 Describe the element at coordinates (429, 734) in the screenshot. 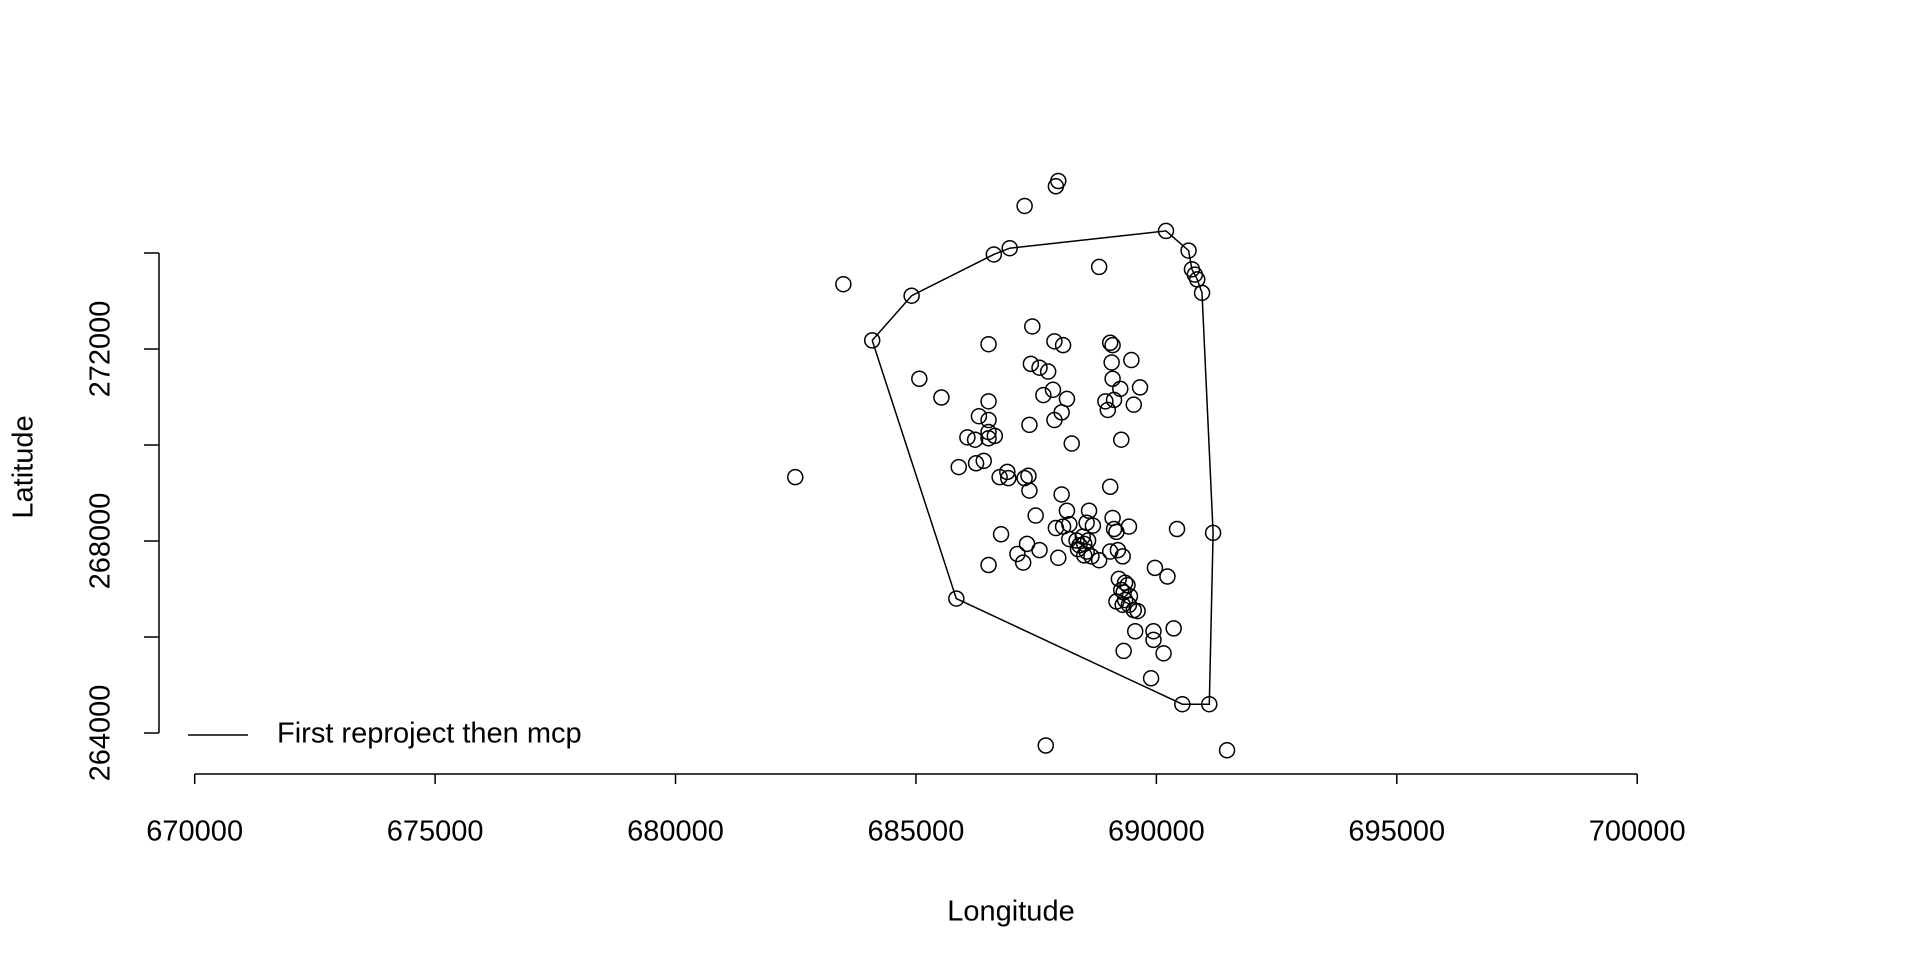

I see `legend-label: First reproject then mcp` at that location.